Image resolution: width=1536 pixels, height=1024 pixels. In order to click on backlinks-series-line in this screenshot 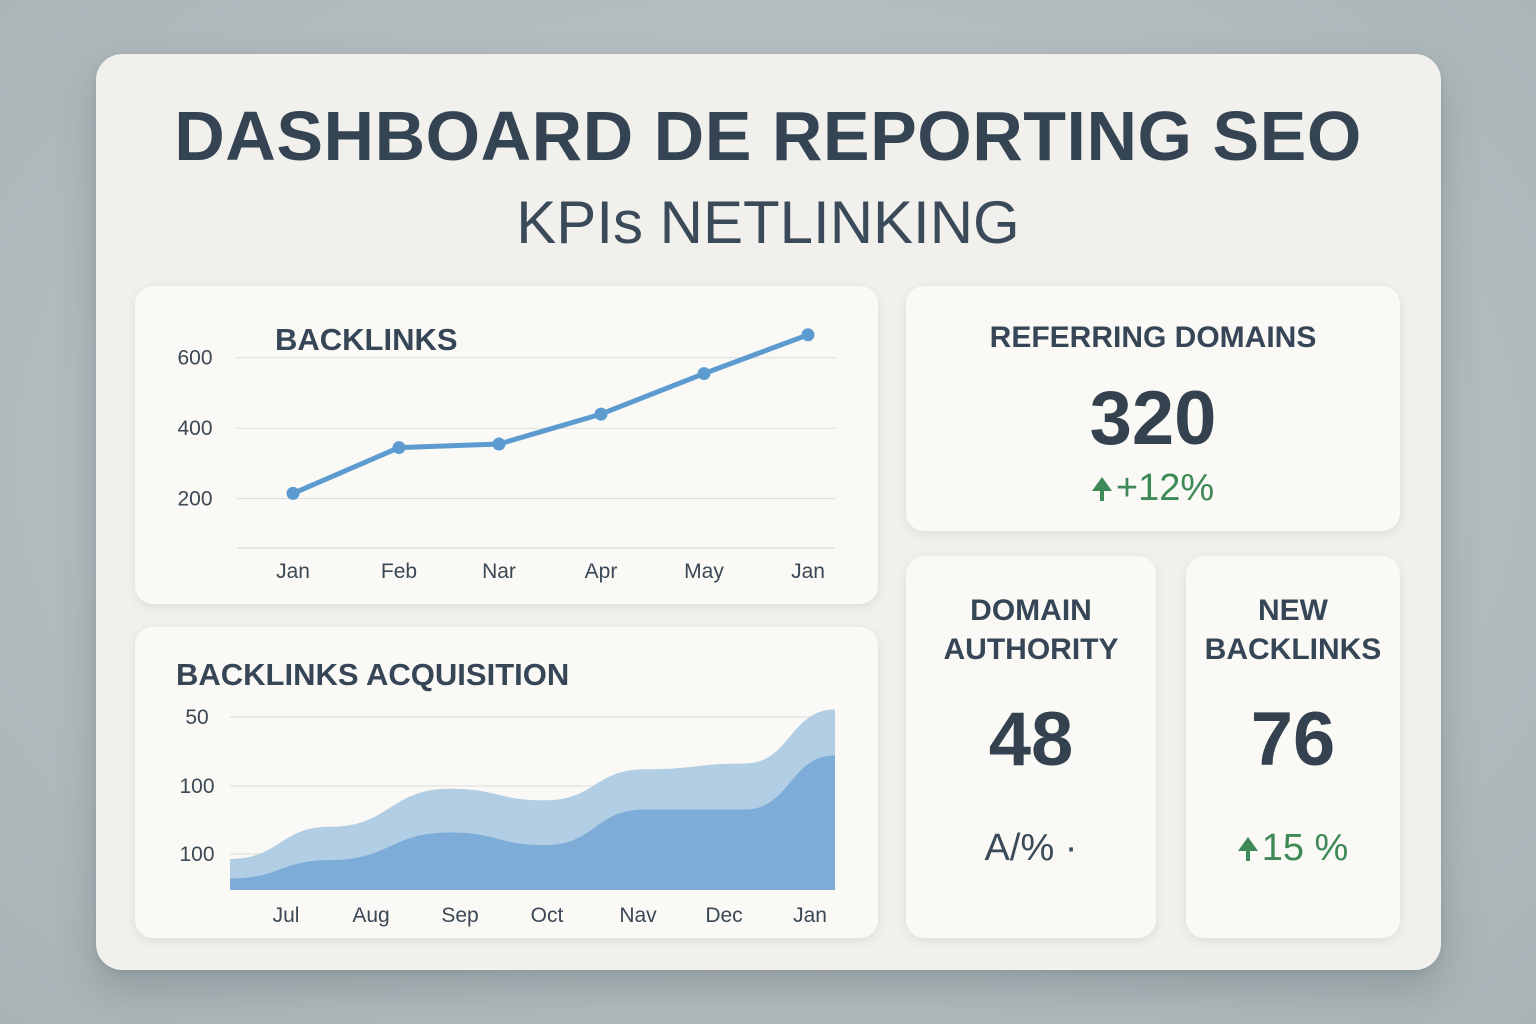, I will do `click(550, 414)`.